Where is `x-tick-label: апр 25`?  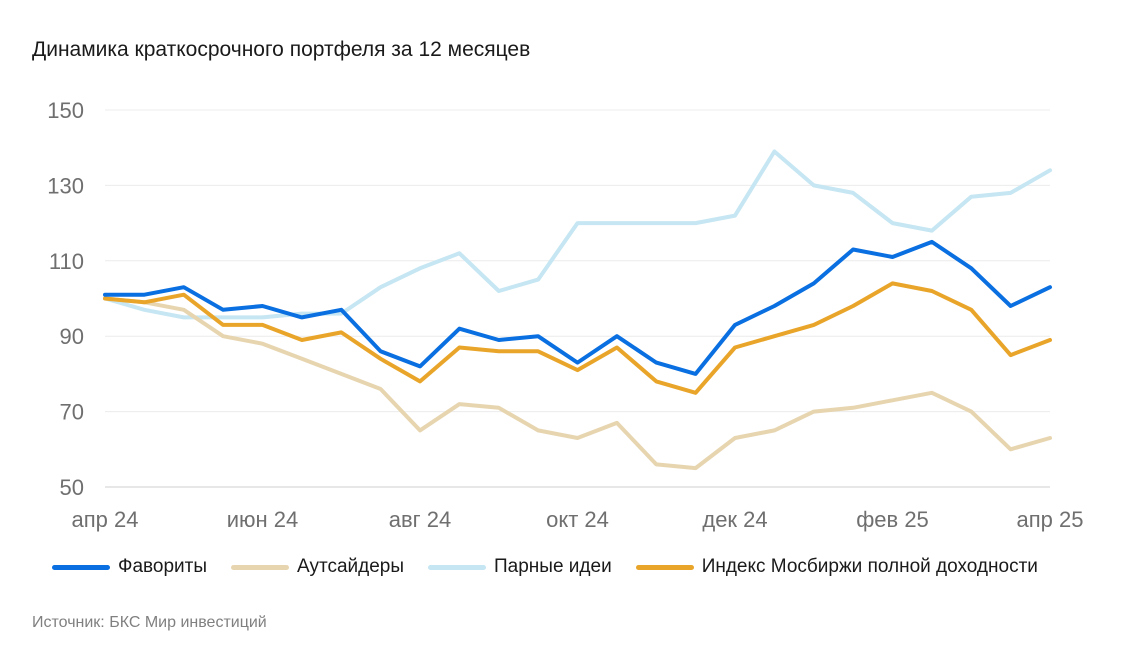
x-tick-label: апр 25 is located at coordinates (1050, 519).